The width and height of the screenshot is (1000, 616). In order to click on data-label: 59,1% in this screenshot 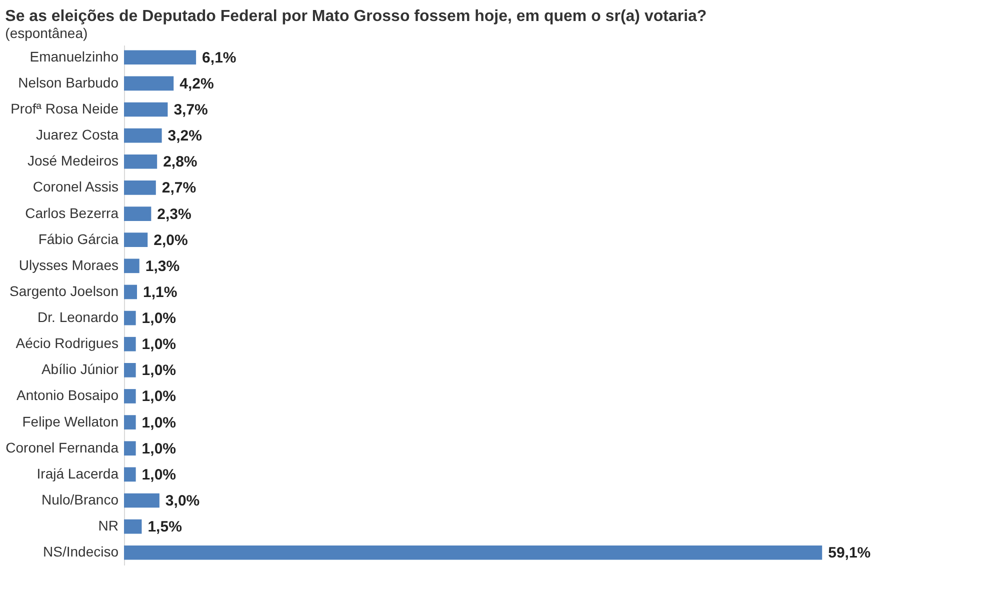, I will do `click(849, 553)`.